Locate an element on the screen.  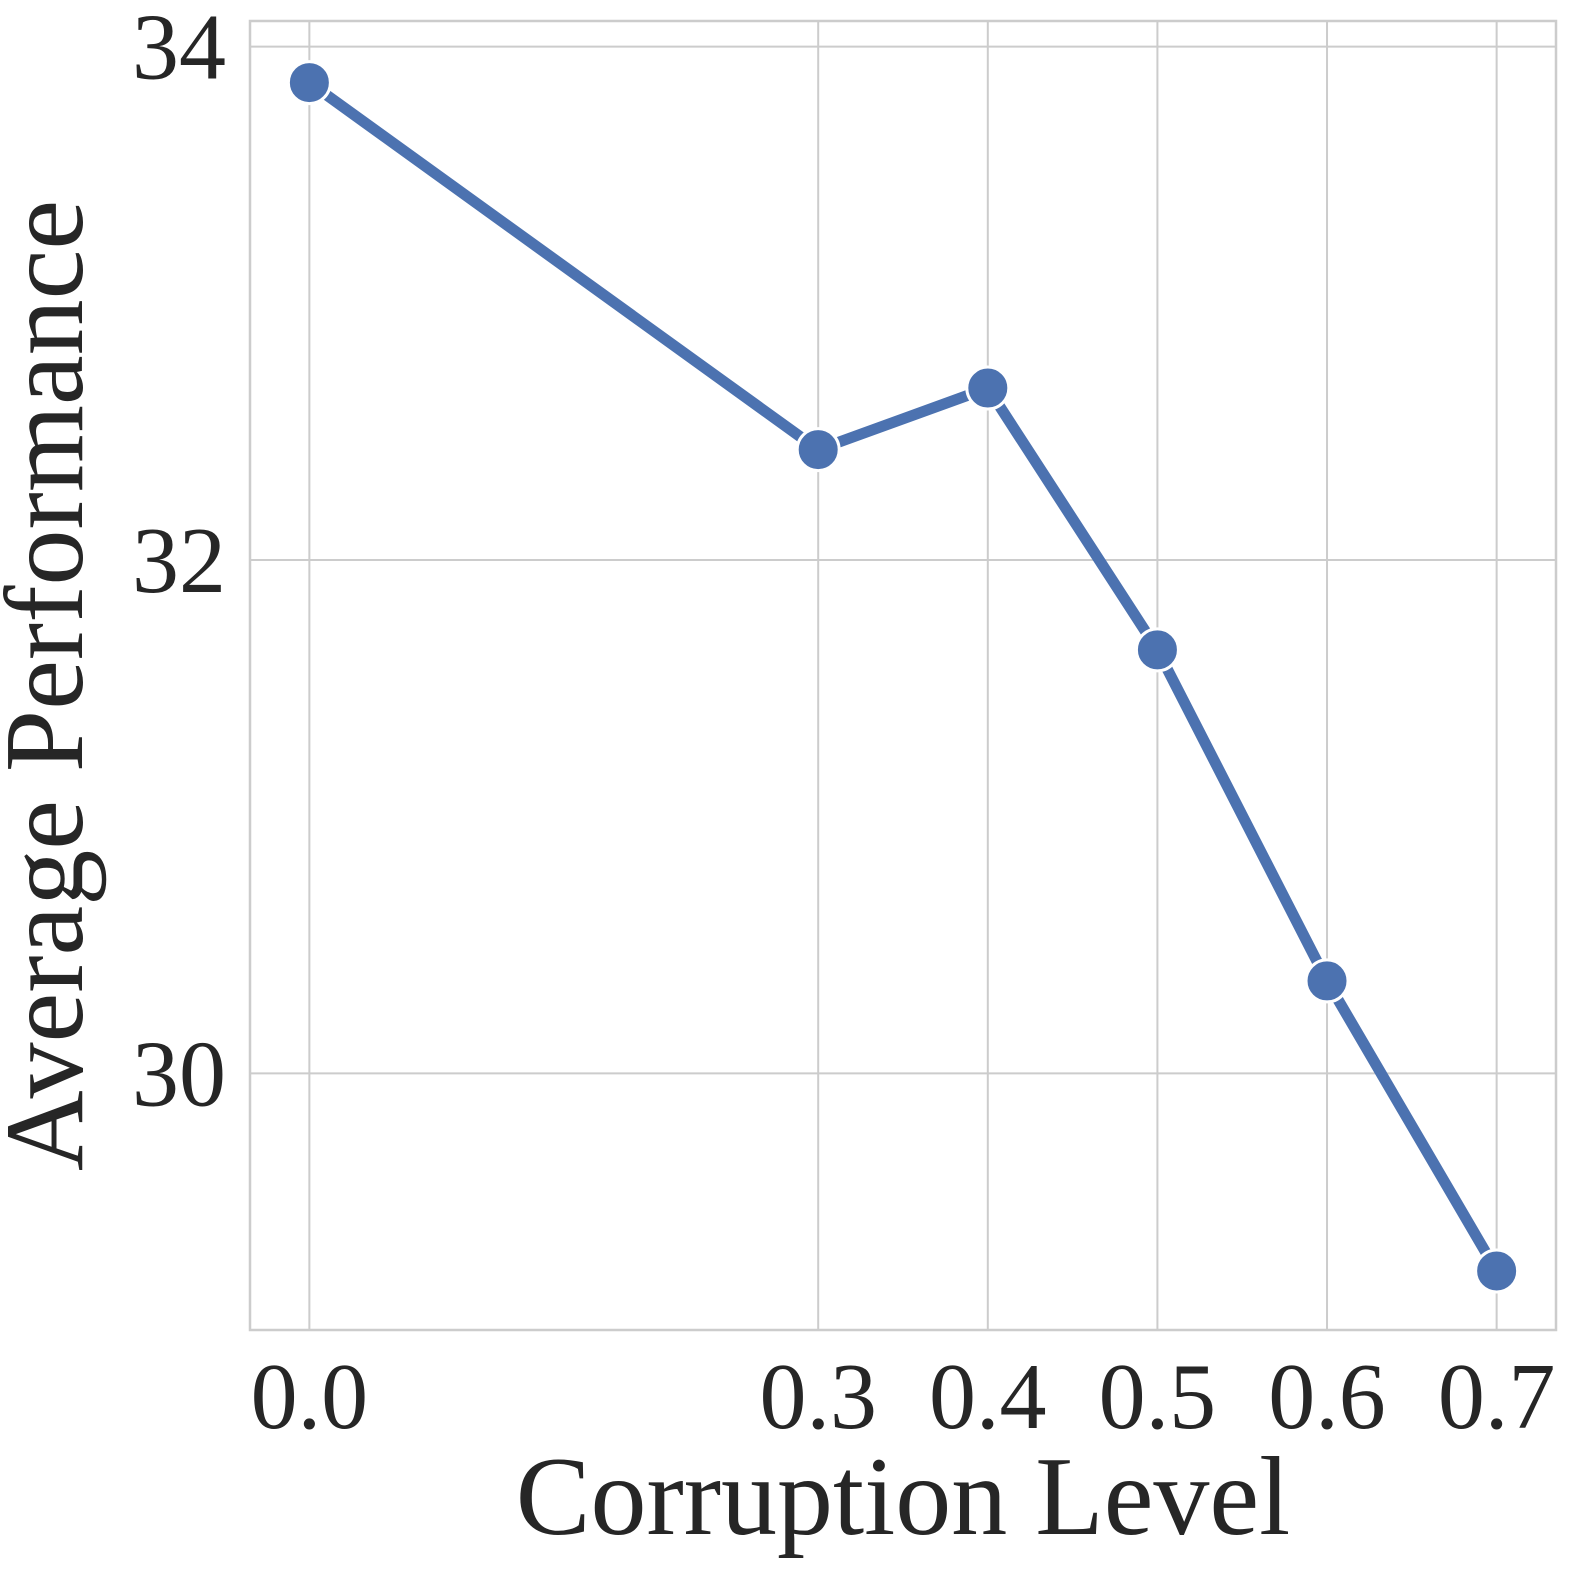
y-axis-label: Average Performance is located at coordinates (53, 685).